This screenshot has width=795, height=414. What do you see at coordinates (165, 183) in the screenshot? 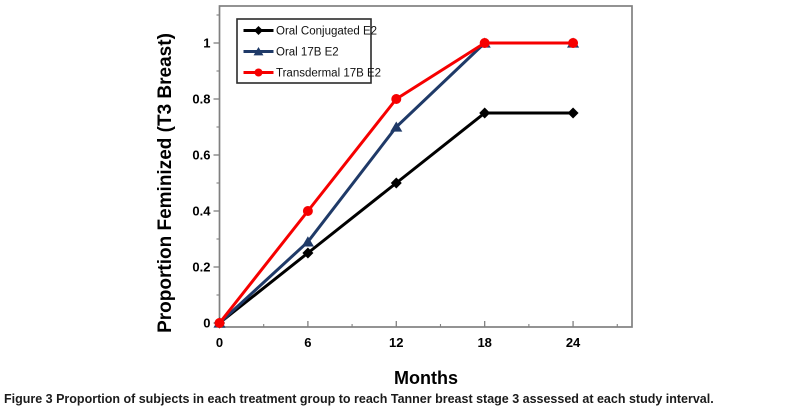
I see `y-axis-title: Proportion Feminized (T3 Breast)` at bounding box center [165, 183].